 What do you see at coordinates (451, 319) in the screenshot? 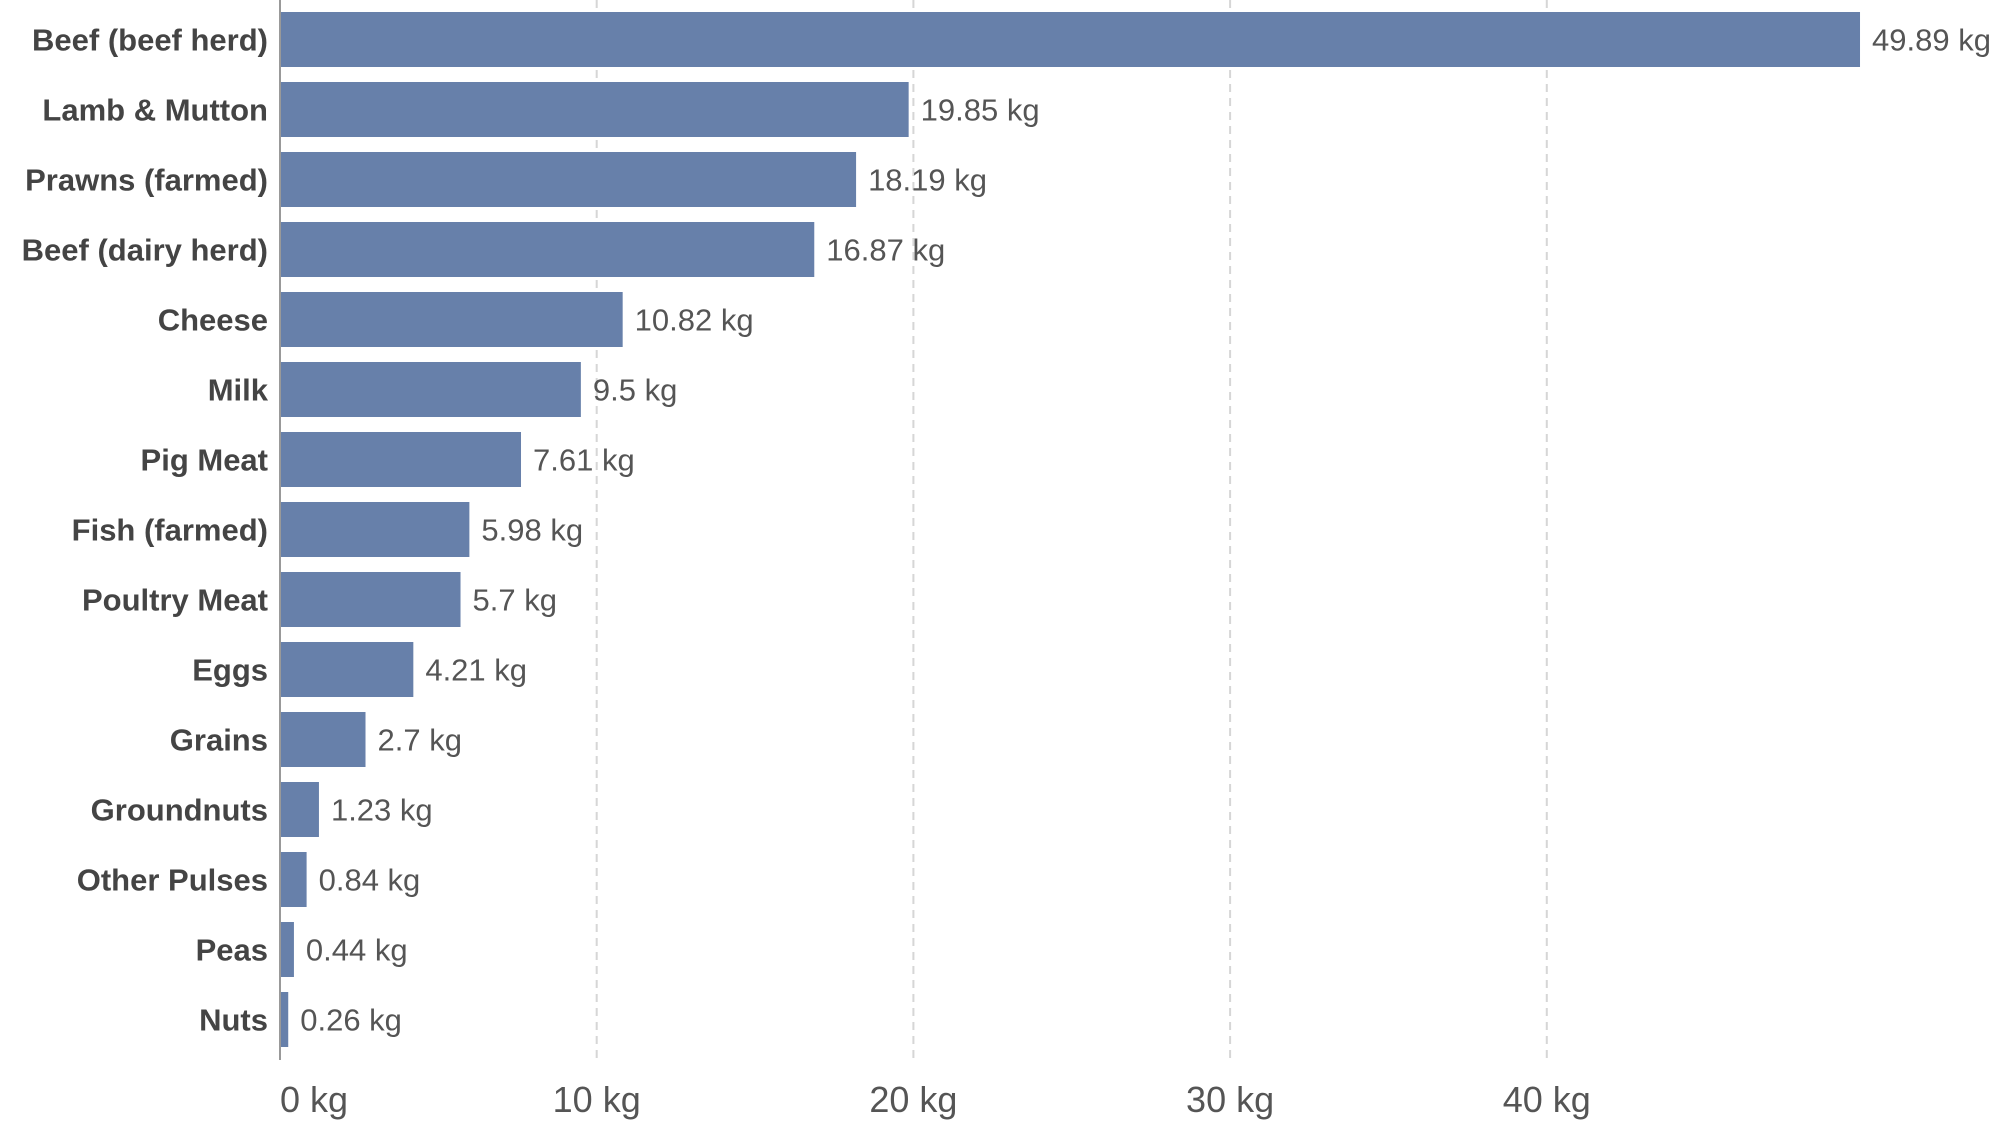
I see `bar-cheese` at bounding box center [451, 319].